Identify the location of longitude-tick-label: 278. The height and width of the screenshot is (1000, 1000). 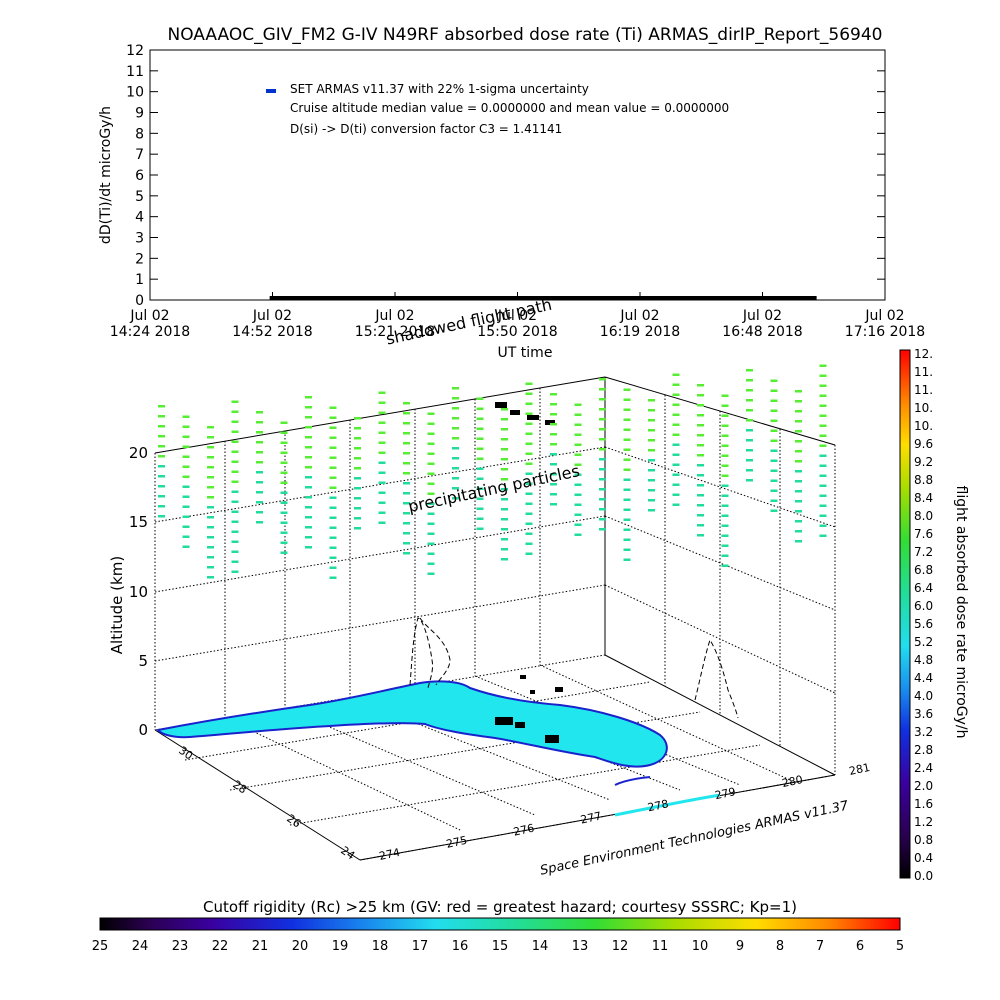
(657, 805).